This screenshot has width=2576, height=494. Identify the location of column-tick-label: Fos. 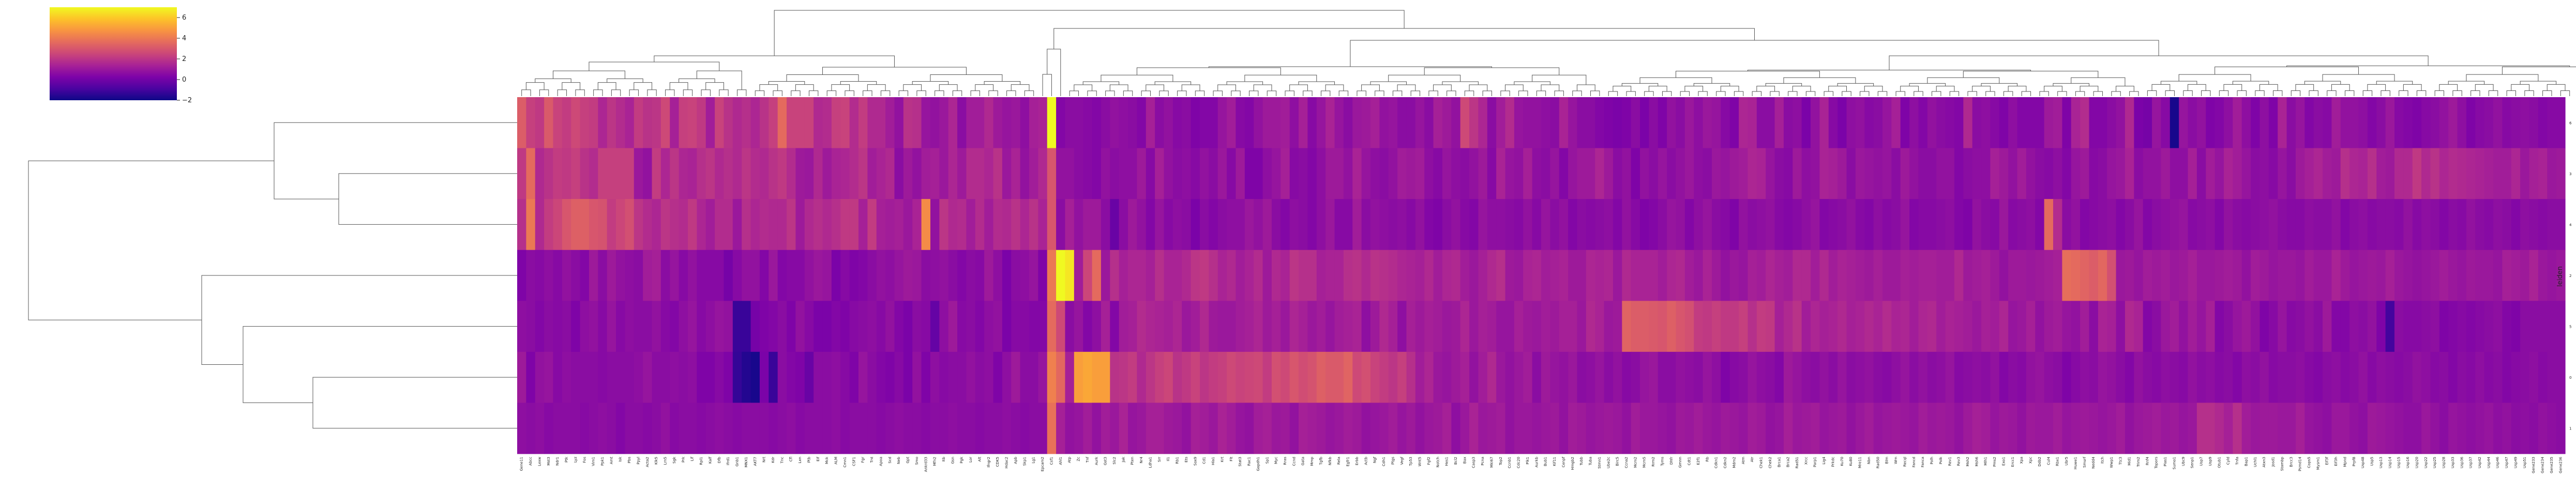
(584, 460).